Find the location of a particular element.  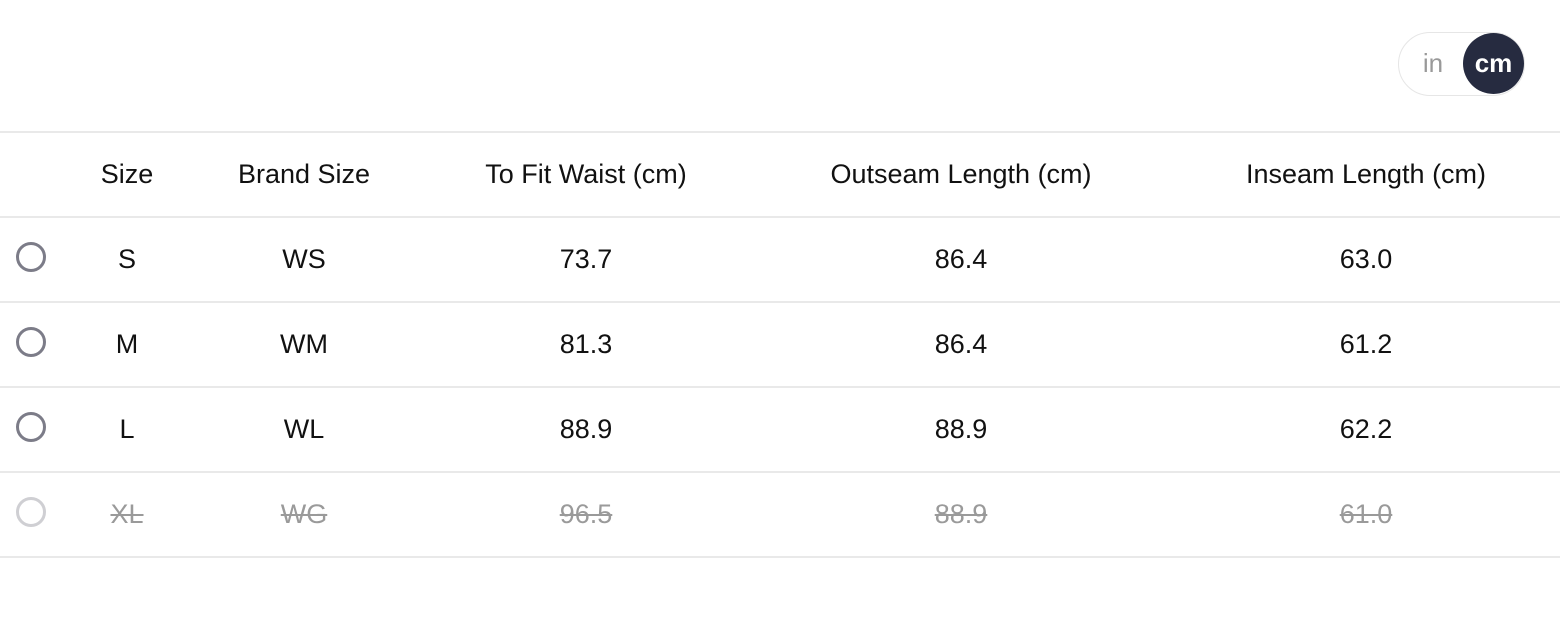

cell-waist: 88.9 is located at coordinates (586, 429).